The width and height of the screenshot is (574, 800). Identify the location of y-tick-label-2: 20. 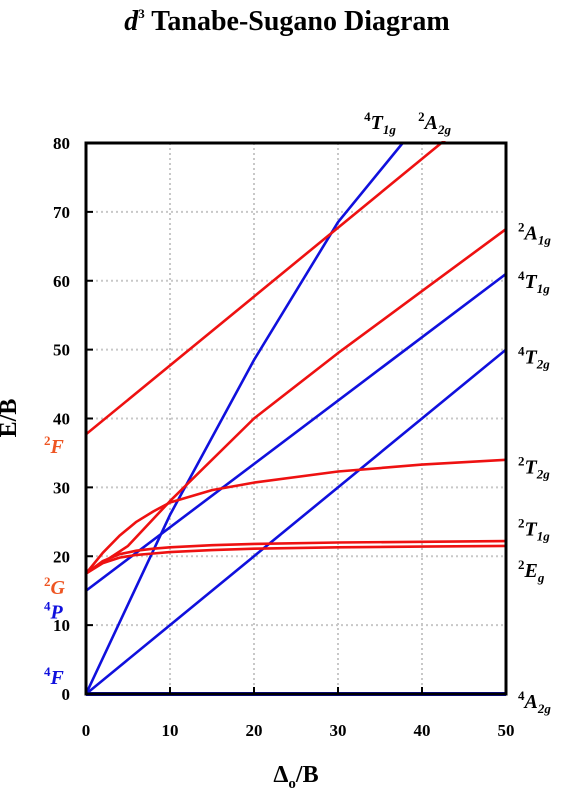
(61, 556).